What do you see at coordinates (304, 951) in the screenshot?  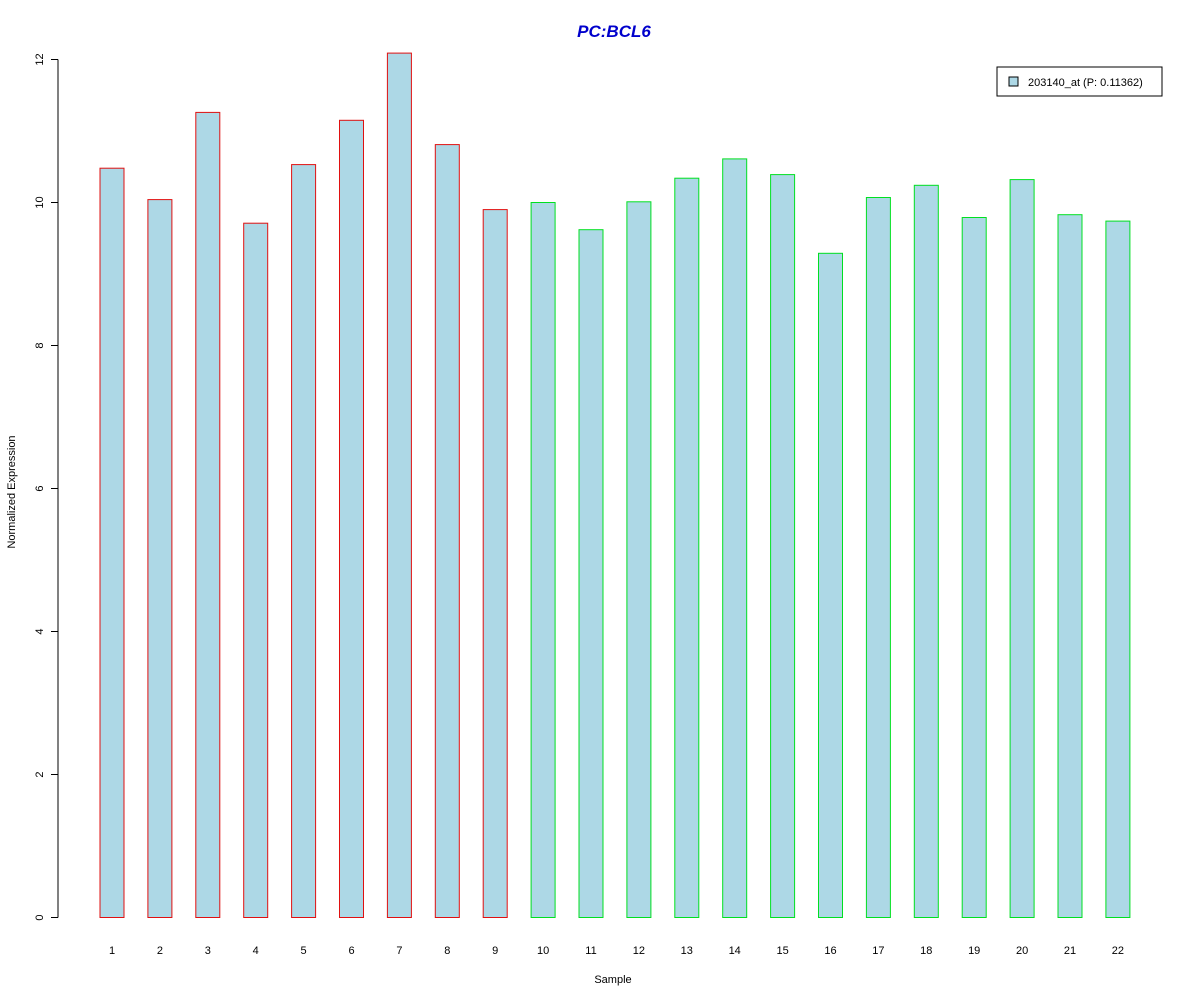 I see `x-tick-label: 5` at bounding box center [304, 951].